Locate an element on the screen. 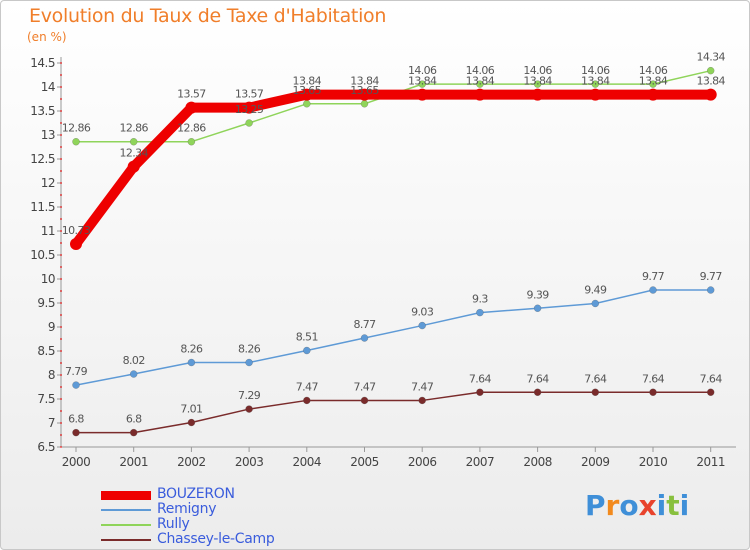 The width and height of the screenshot is (750, 550). legend-label: Rully is located at coordinates (173, 524).